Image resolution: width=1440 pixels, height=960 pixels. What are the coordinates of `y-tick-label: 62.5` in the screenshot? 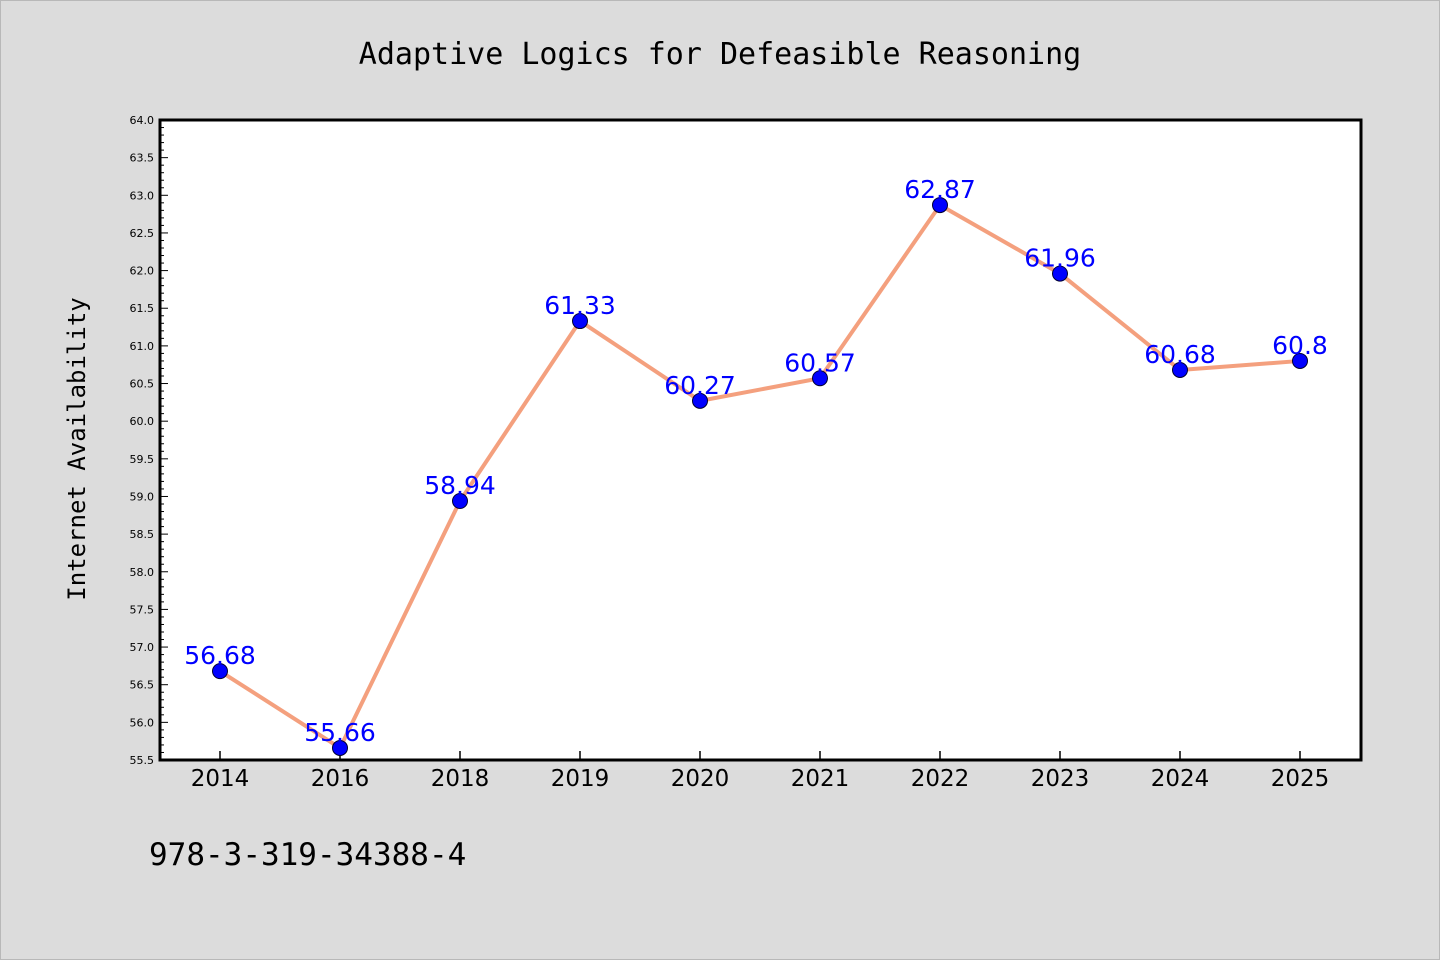 It's located at (142, 233).